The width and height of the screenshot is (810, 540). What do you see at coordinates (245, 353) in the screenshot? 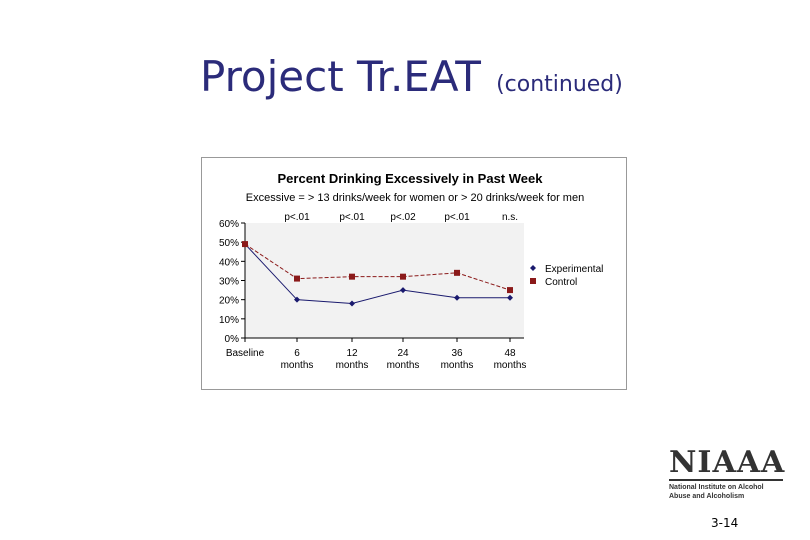
I see `x-tick-label: Baseline` at bounding box center [245, 353].